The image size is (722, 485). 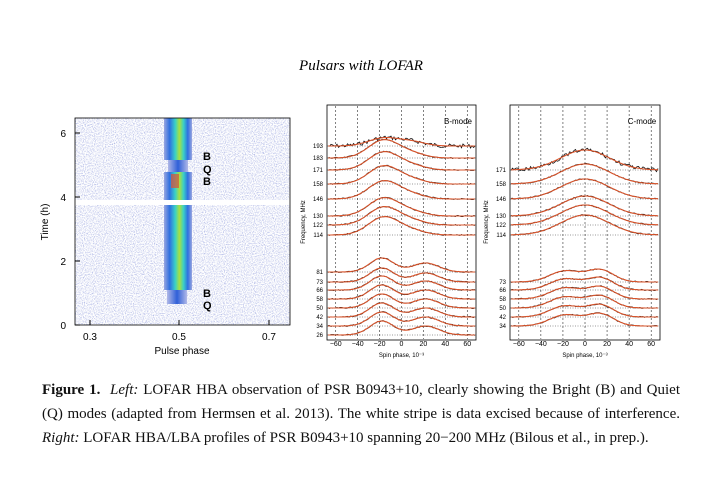 I want to click on caption-left-label: Left:, so click(x=124, y=390).